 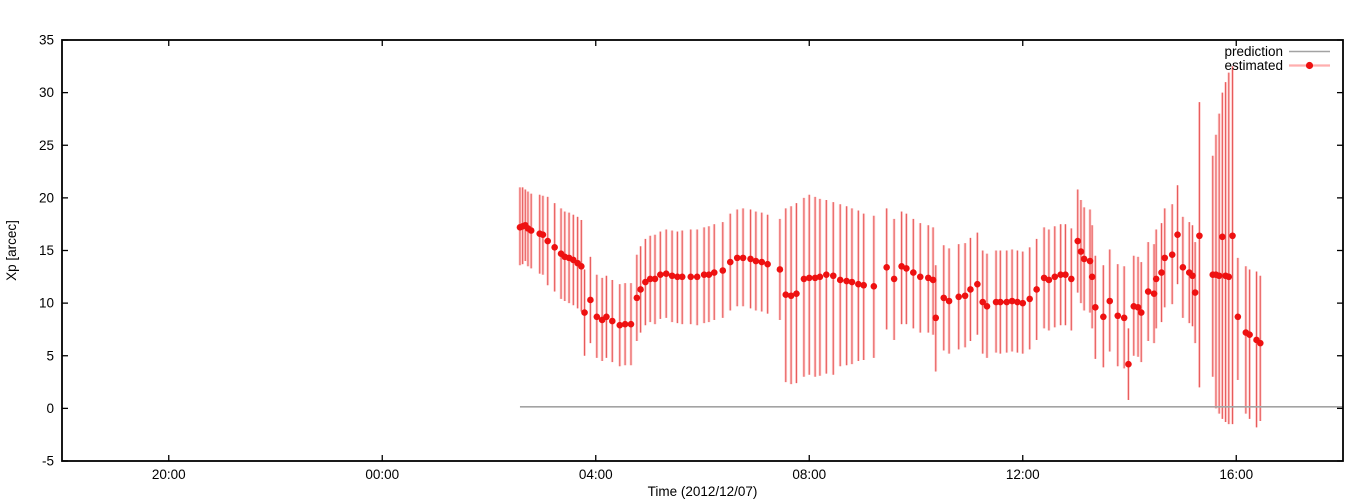 I want to click on x-tick-label: 20:00, so click(x=169, y=474).